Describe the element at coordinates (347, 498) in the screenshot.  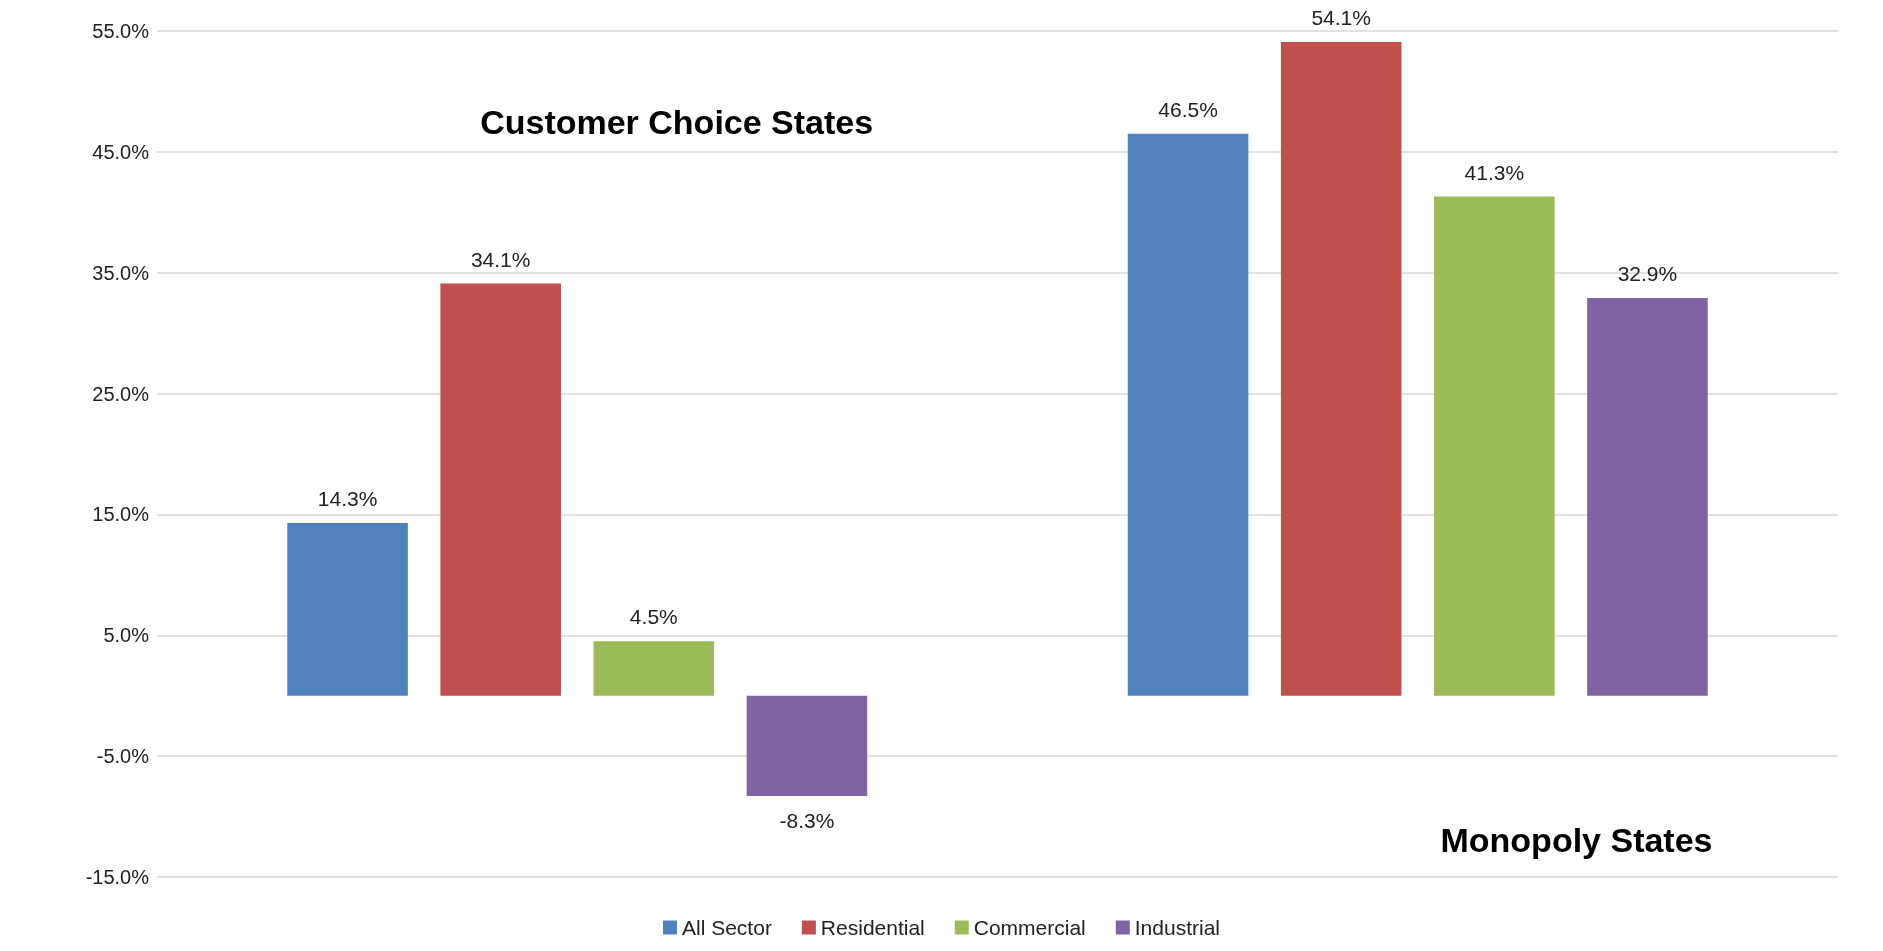
I see `data-label: 14.3%` at that location.